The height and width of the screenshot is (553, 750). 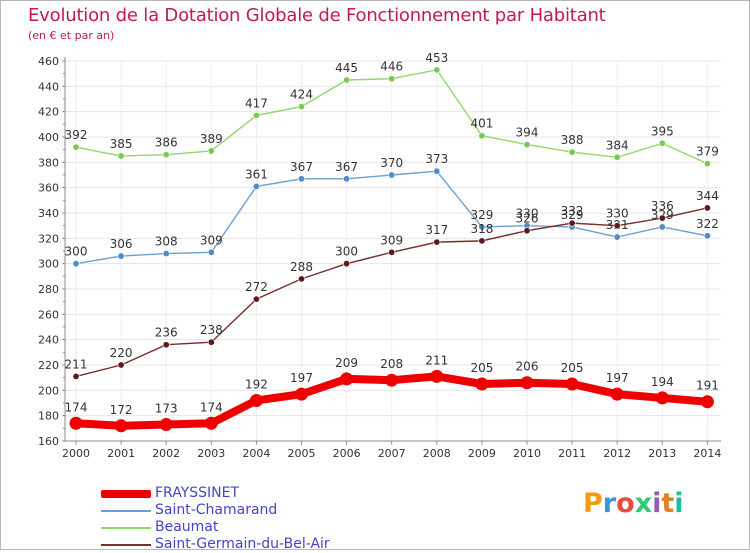 What do you see at coordinates (482, 453) in the screenshot?
I see `x-tick-label: 2009` at bounding box center [482, 453].